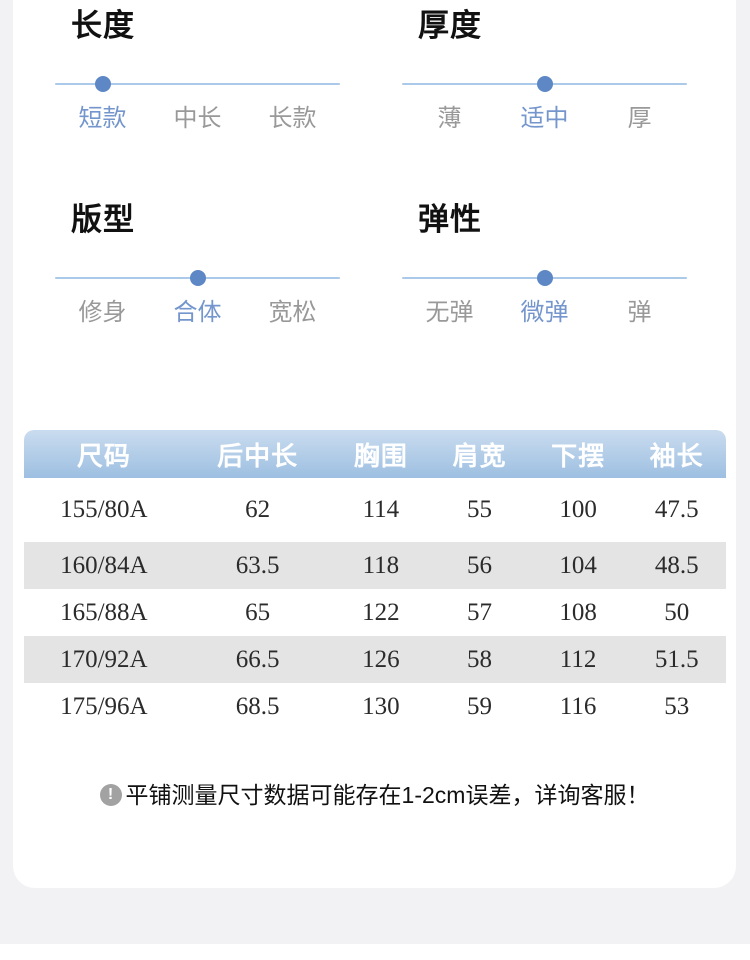  What do you see at coordinates (104, 706) in the screenshot?
I see `size-cell: 175/96A` at bounding box center [104, 706].